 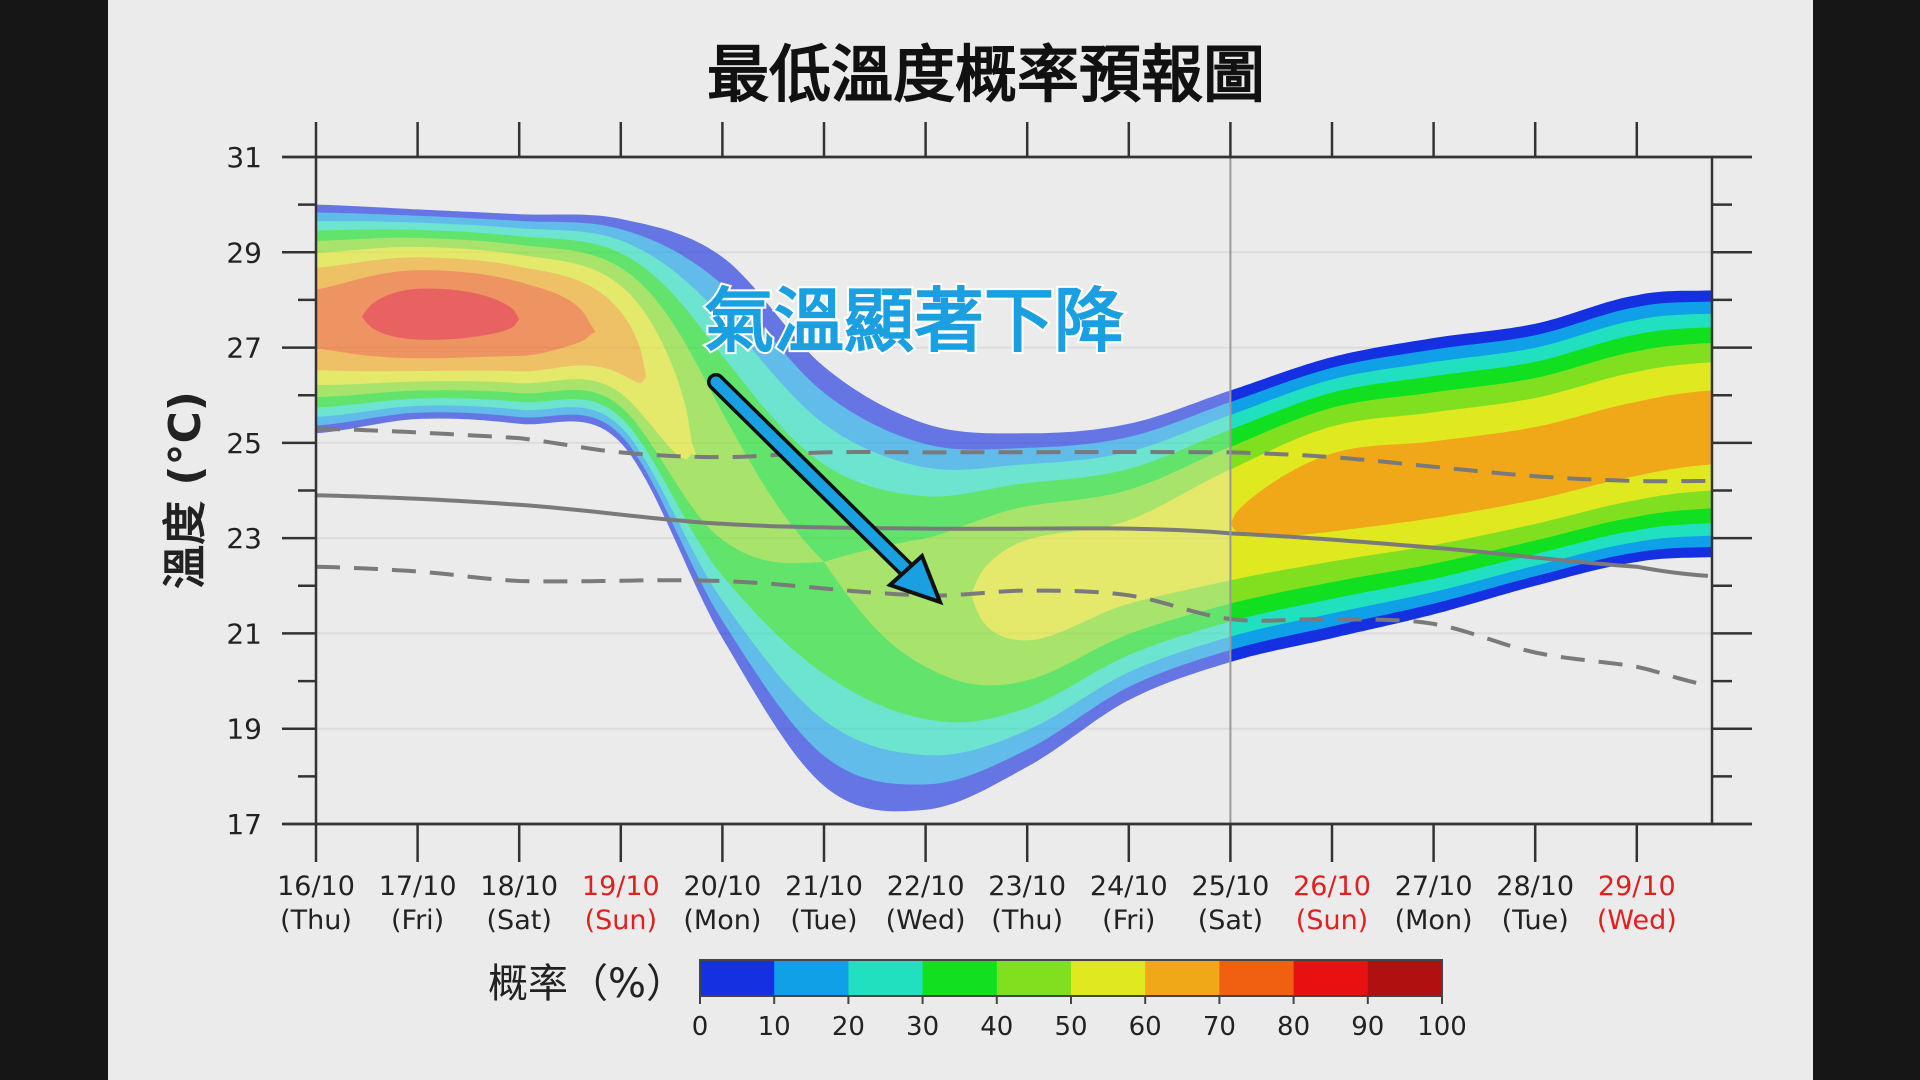 I want to click on x-tick-label-date: 28/10, so click(x=1535, y=886).